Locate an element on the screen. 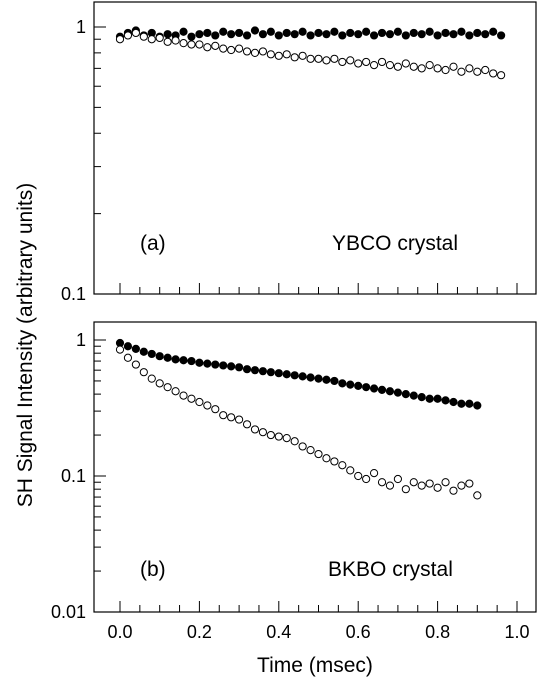 This screenshot has width=541, height=688. x-tick-label-b: 0.8 is located at coordinates (437, 632).